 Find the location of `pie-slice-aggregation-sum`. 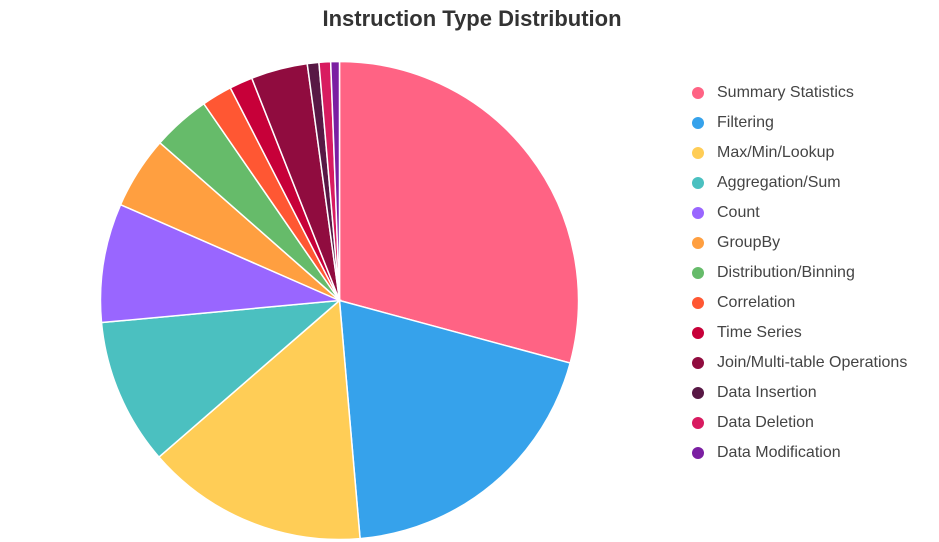

pie-slice-aggregation-sum is located at coordinates (221, 379).